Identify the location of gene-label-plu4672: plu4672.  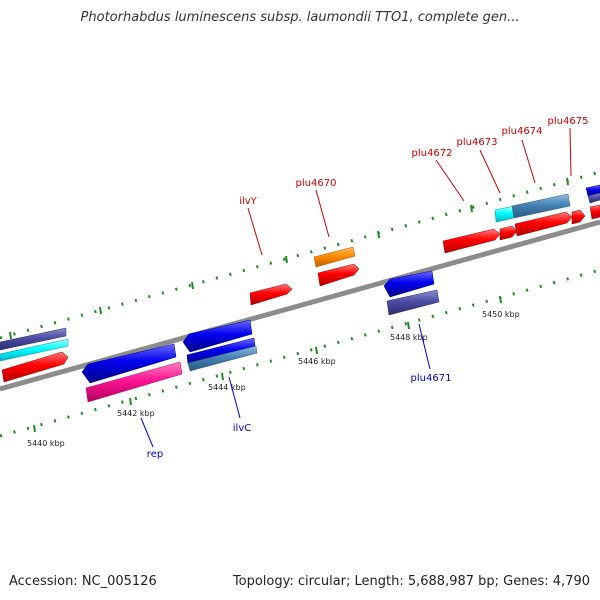
(432, 153).